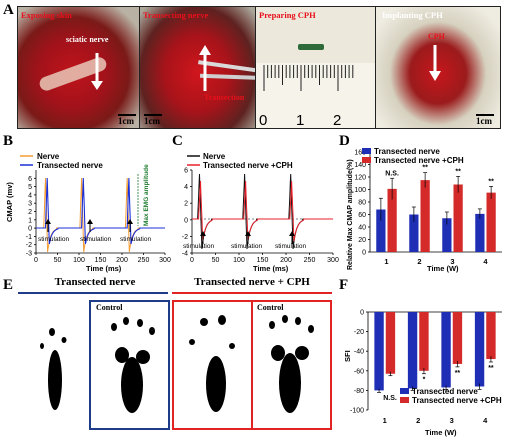 Image resolution: width=515 pixels, height=440 pixels. I want to click on series-transected-nerve, so click(100, 211).